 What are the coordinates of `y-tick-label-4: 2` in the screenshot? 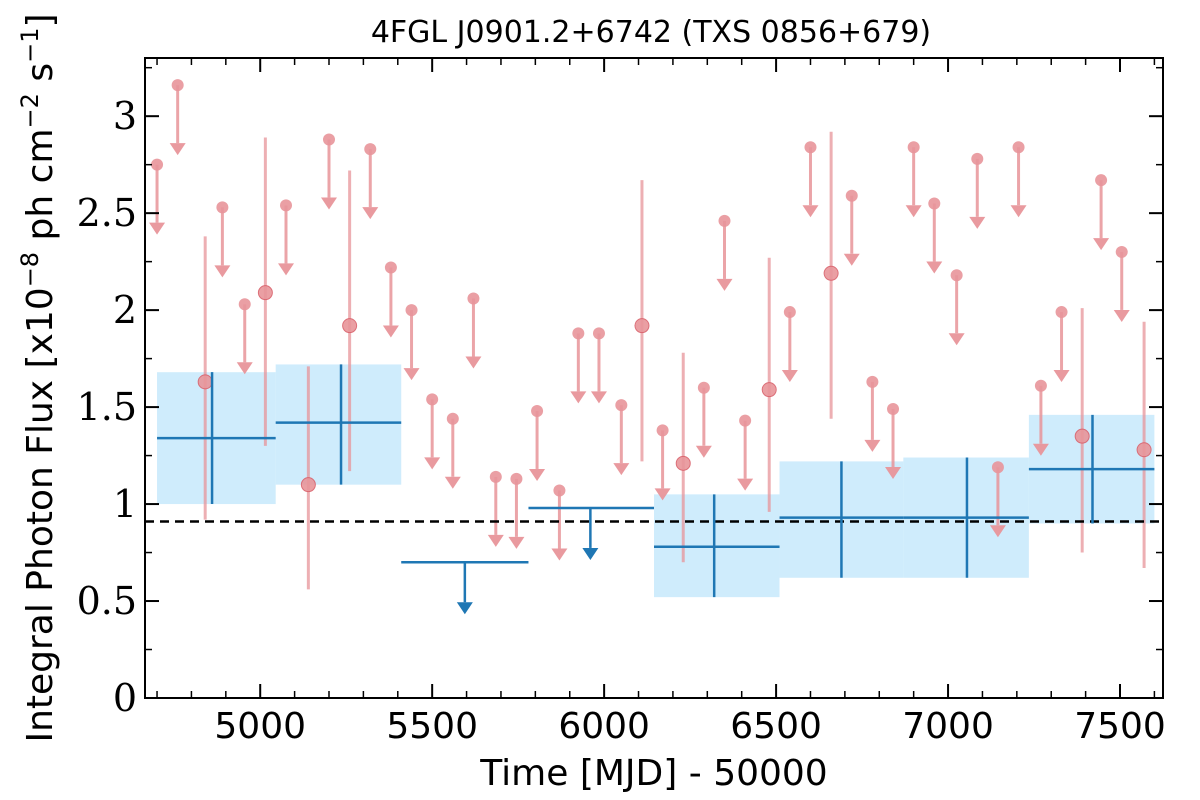 It's located at (125, 310).